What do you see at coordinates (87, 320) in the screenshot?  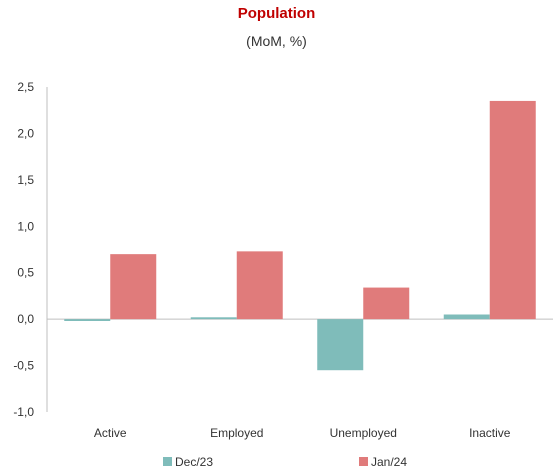 I see `bar-Dec-23-active` at bounding box center [87, 320].